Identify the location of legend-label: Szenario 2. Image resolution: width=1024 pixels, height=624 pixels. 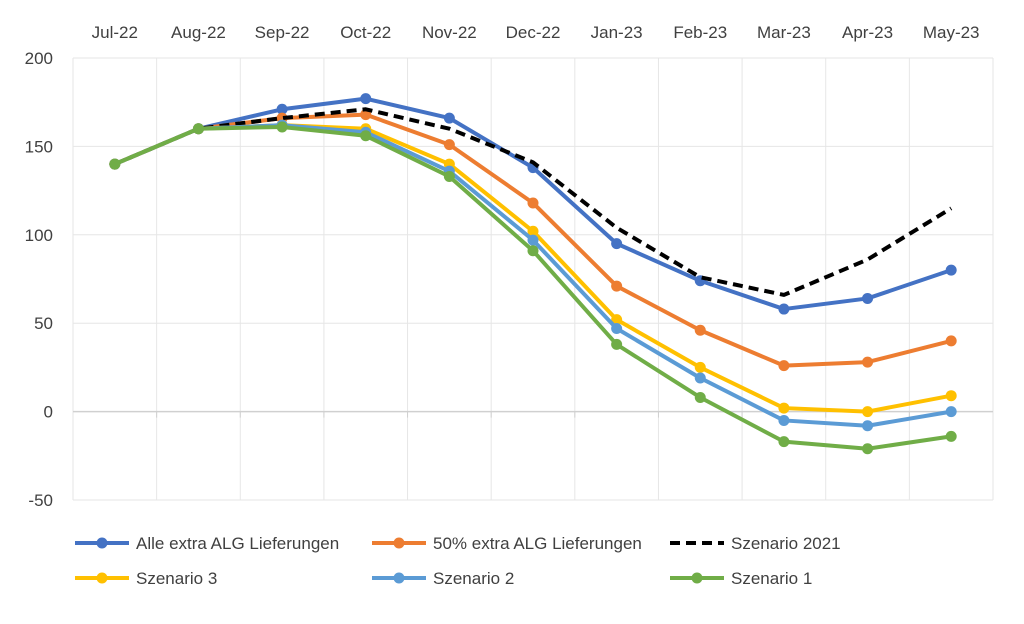
(473, 578).